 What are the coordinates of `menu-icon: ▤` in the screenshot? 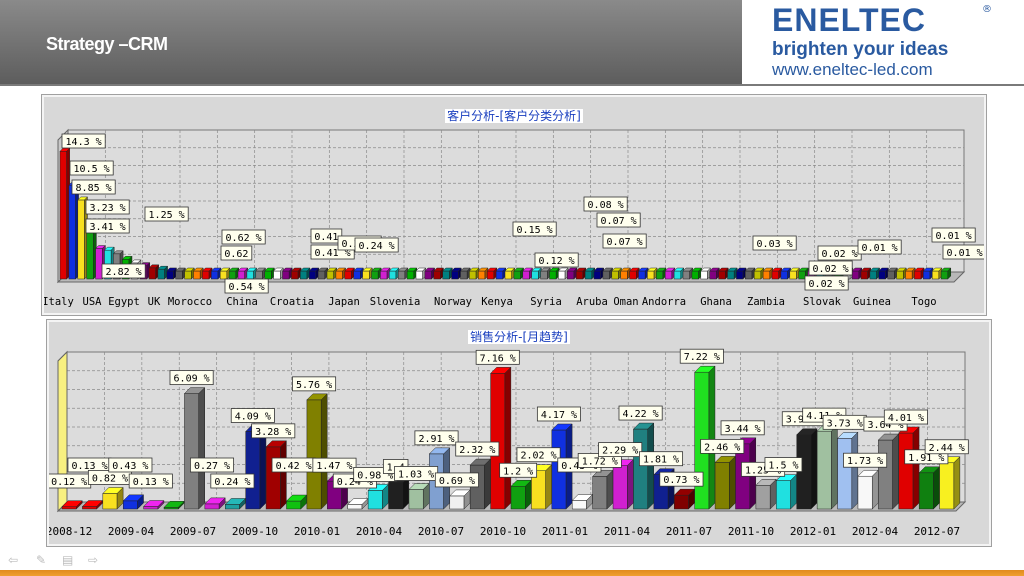 It's located at (68, 560).